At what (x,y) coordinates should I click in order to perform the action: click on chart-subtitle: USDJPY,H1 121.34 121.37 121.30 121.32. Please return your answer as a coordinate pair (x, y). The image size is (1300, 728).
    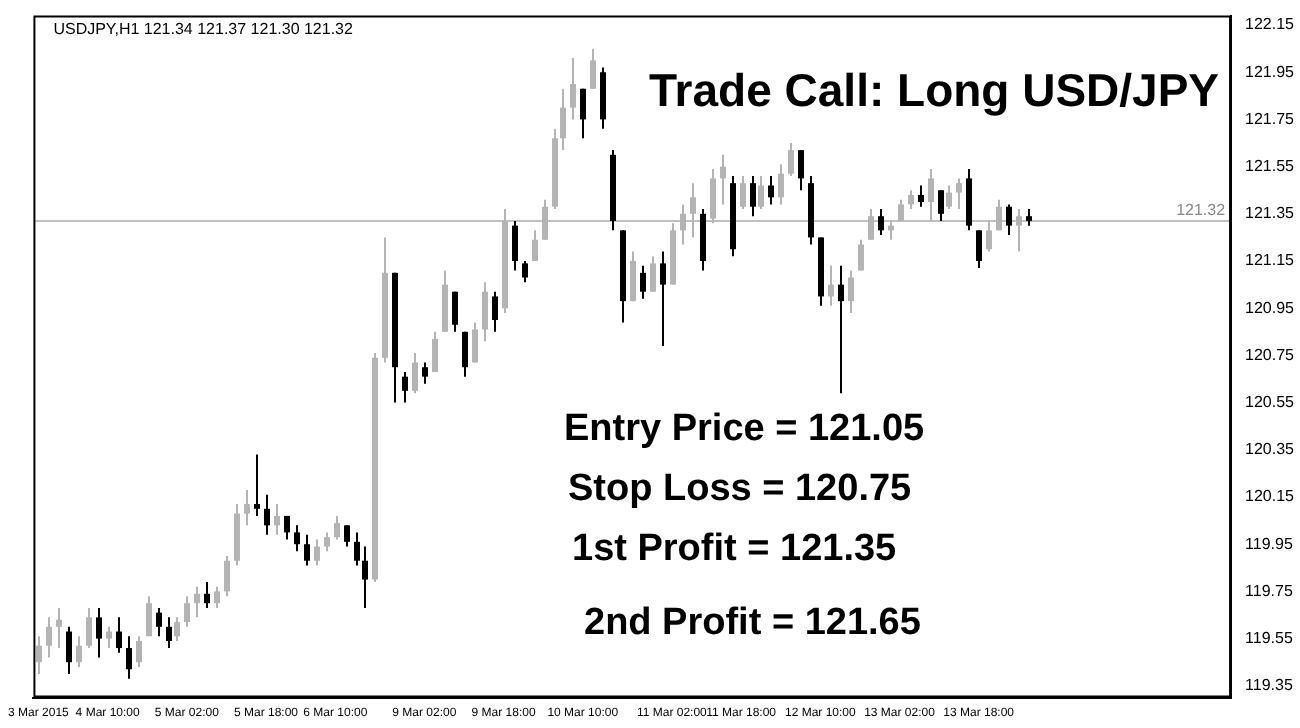
    Looking at the image, I should click on (204, 29).